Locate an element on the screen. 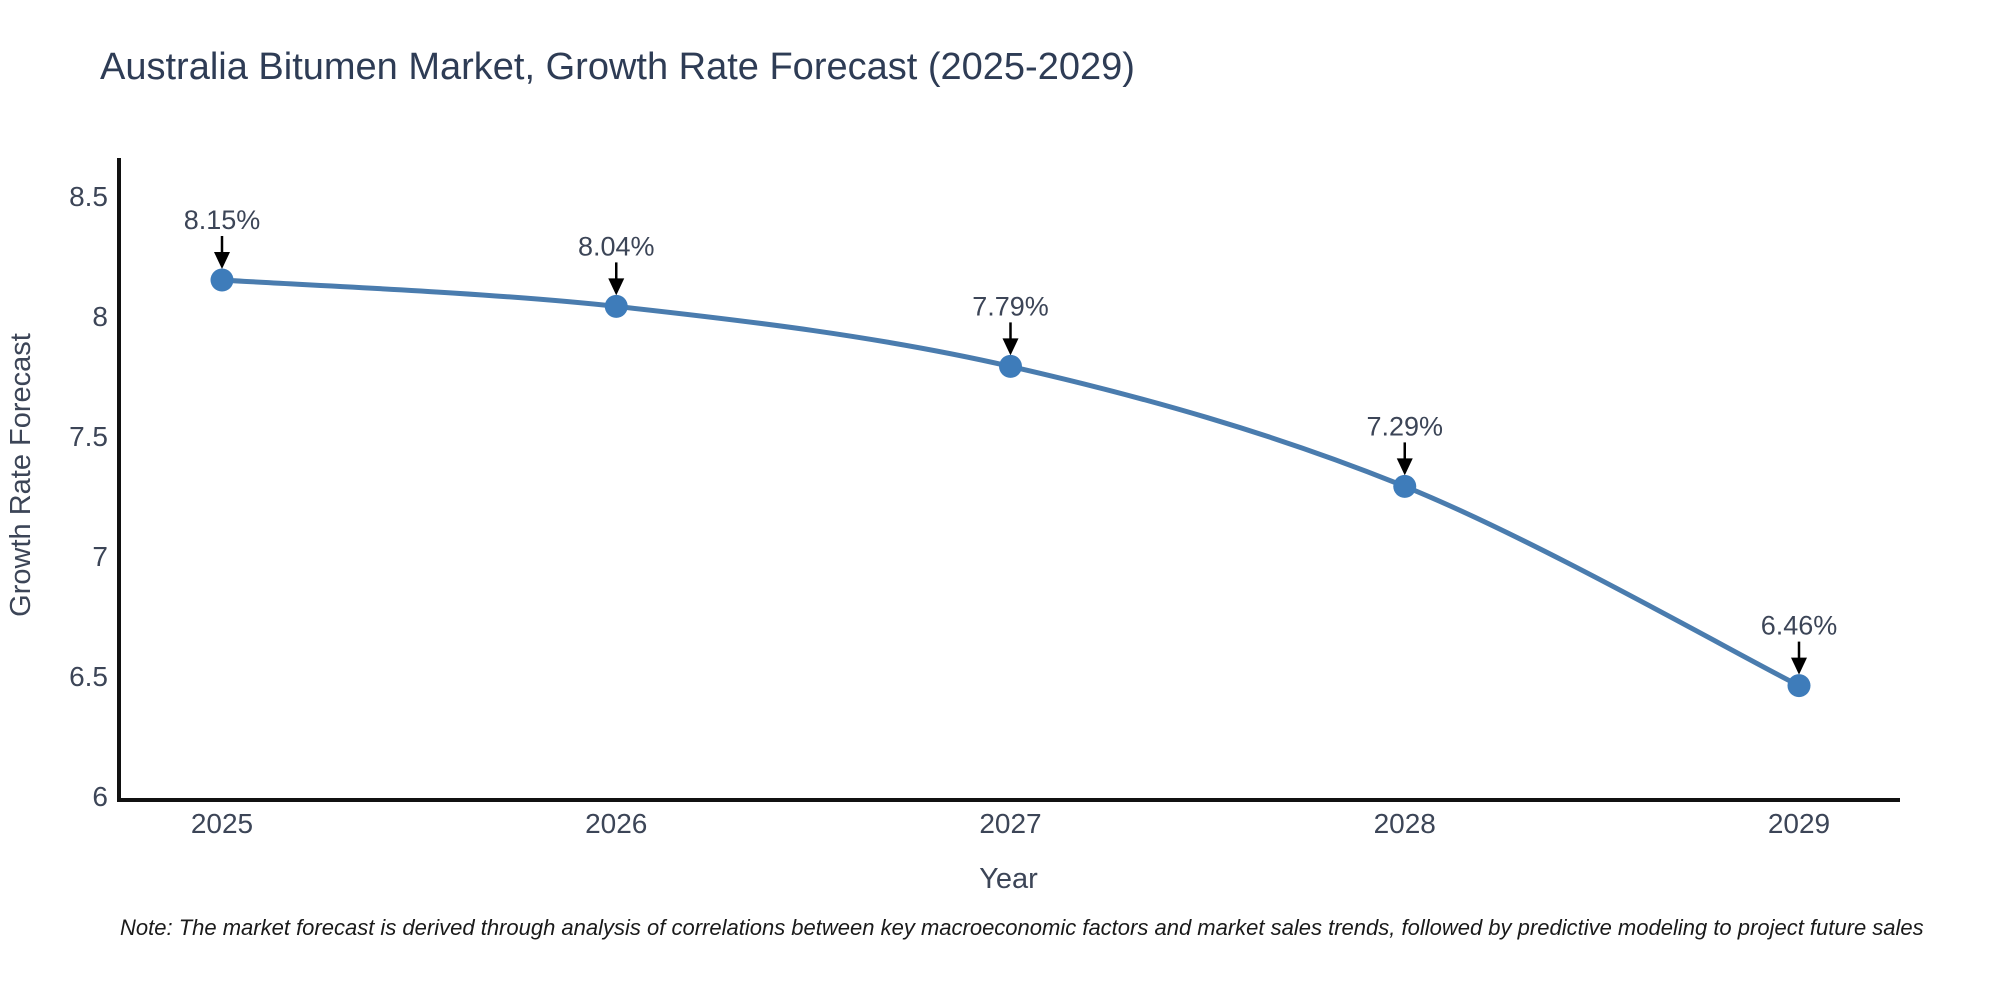 Image resolution: width=2000 pixels, height=1000 pixels. annotation-arrowhead-2027 is located at coordinates (1010, 347).